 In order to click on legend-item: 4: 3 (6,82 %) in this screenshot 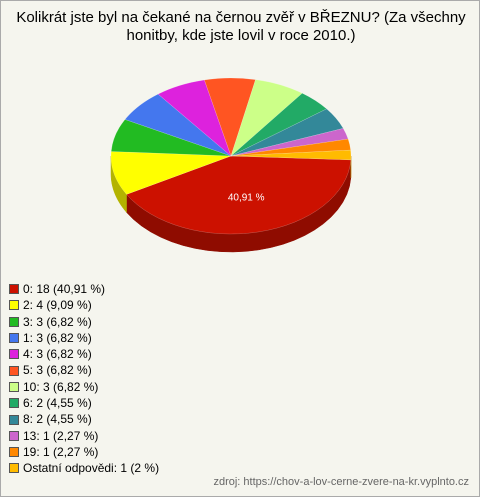, I will do `click(84, 354)`.